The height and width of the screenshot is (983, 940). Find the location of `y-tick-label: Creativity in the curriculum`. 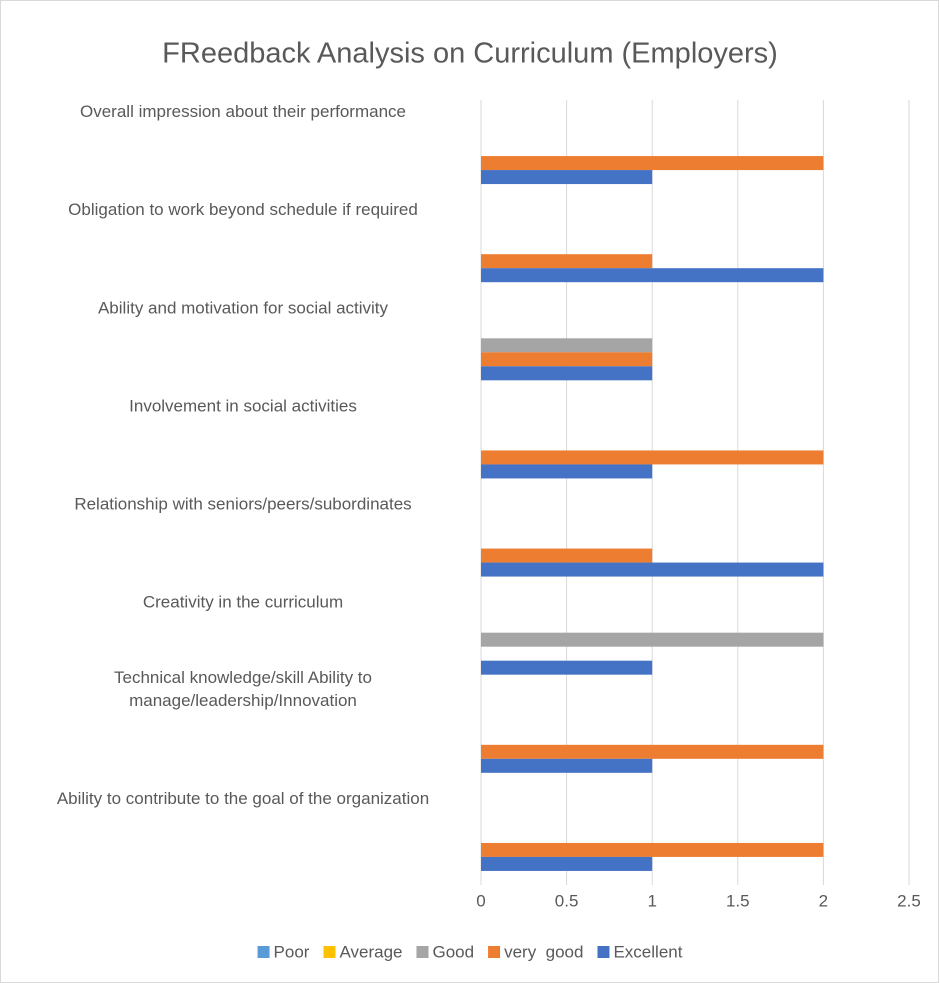

y-tick-label: Creativity in the curriculum is located at coordinates (243, 602).